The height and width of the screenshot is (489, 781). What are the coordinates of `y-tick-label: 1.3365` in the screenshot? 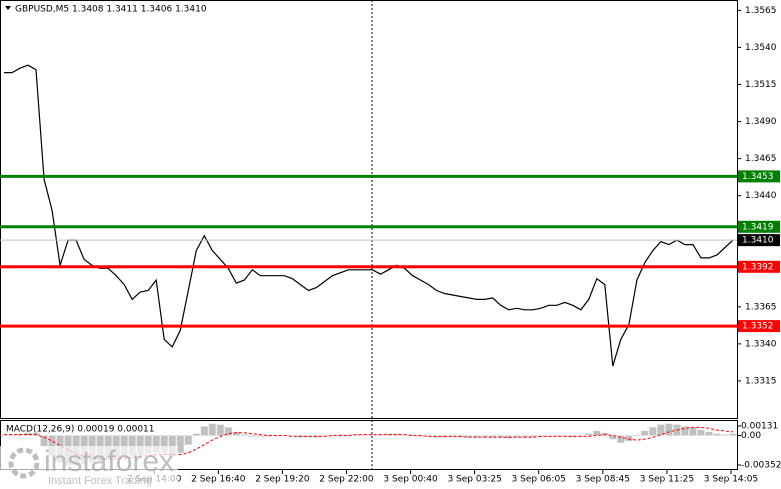 It's located at (761, 307).